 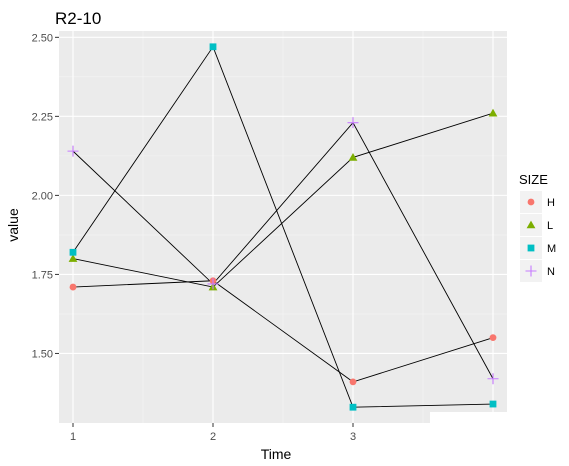 I want to click on legend-marker-M, so click(x=531, y=248).